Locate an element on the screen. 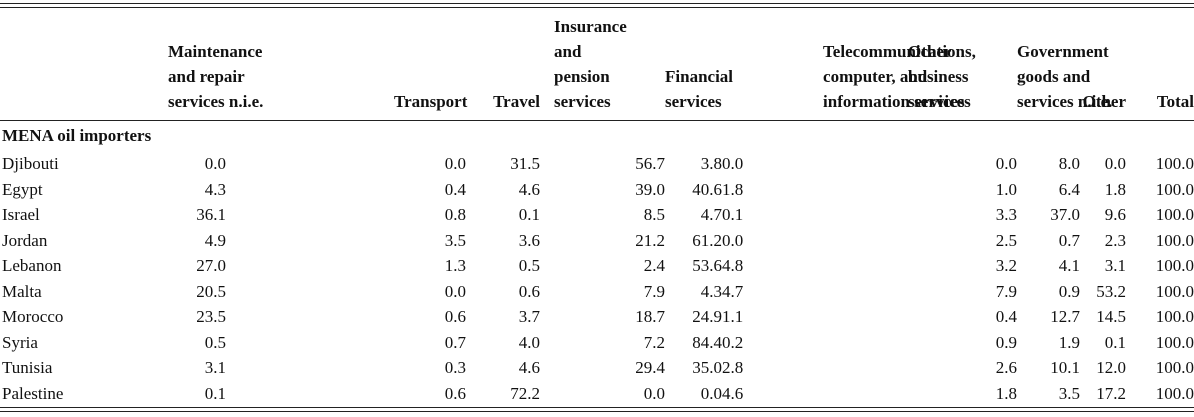 The image size is (1194, 417). row-name: Djibouti is located at coordinates (30, 163).